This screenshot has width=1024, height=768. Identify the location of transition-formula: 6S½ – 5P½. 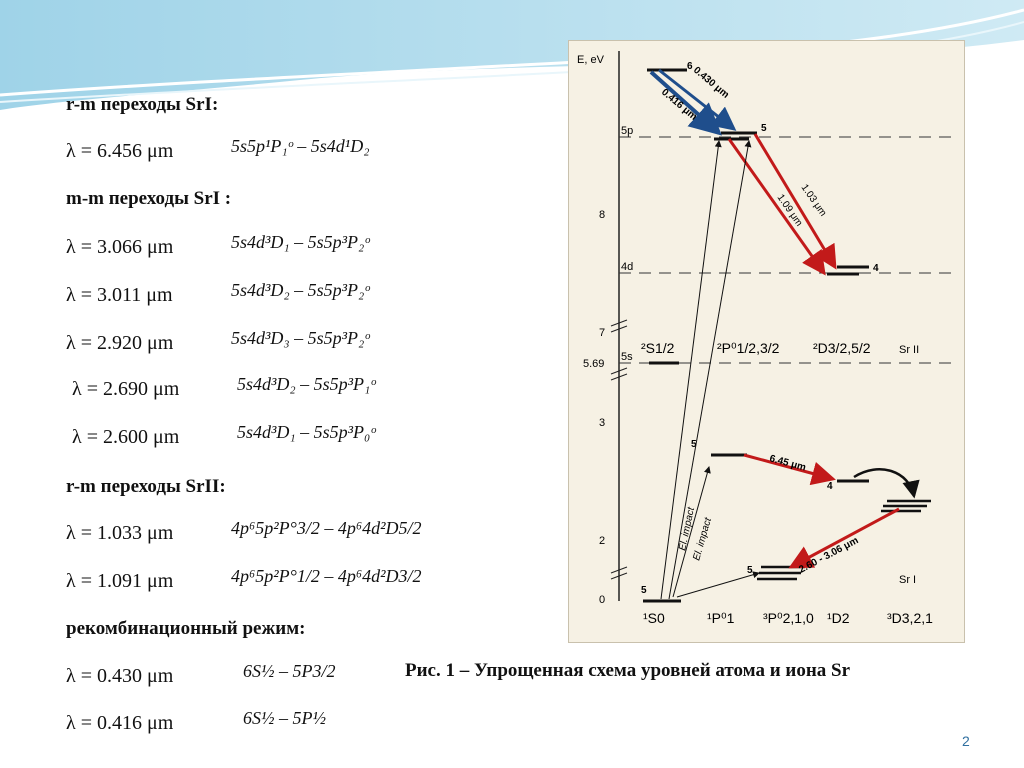
(284, 718).